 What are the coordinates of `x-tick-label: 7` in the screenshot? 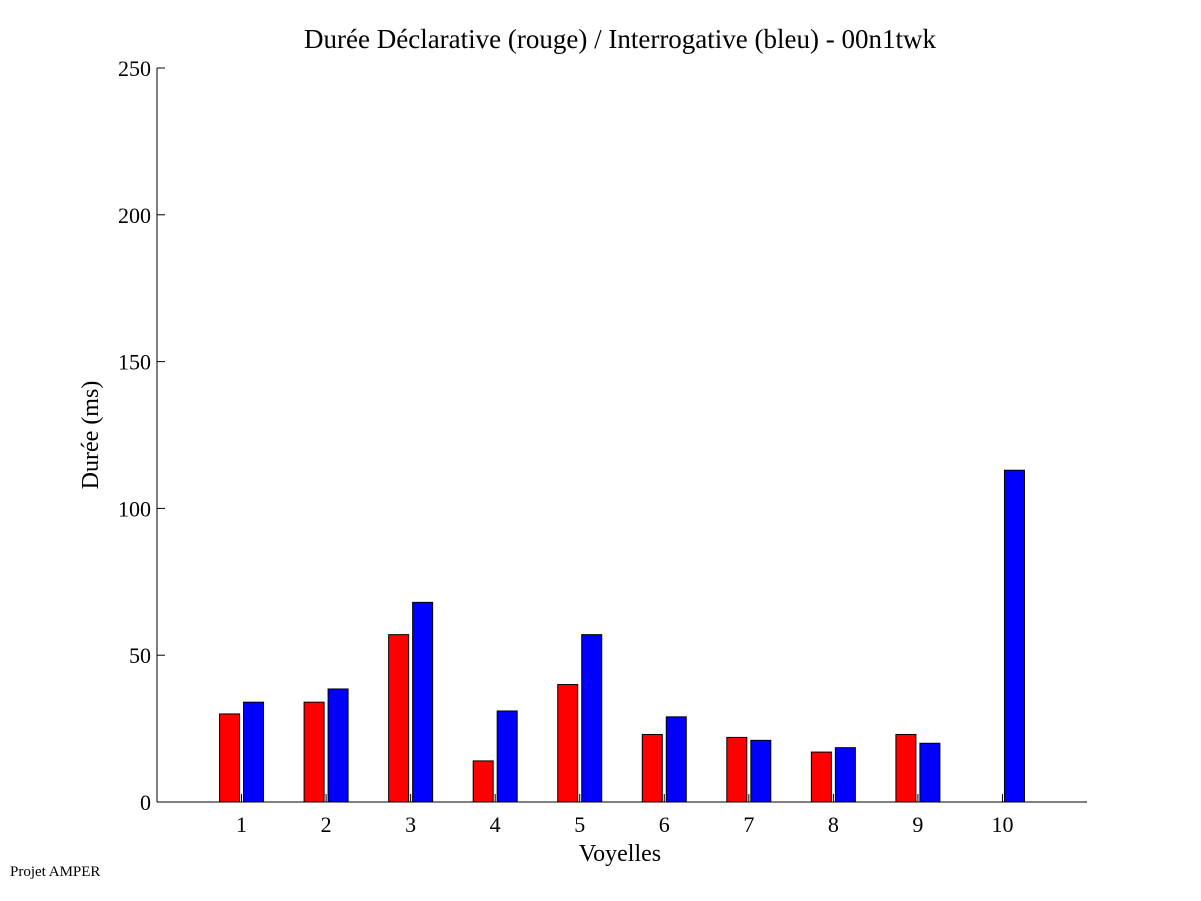 It's located at (748, 824).